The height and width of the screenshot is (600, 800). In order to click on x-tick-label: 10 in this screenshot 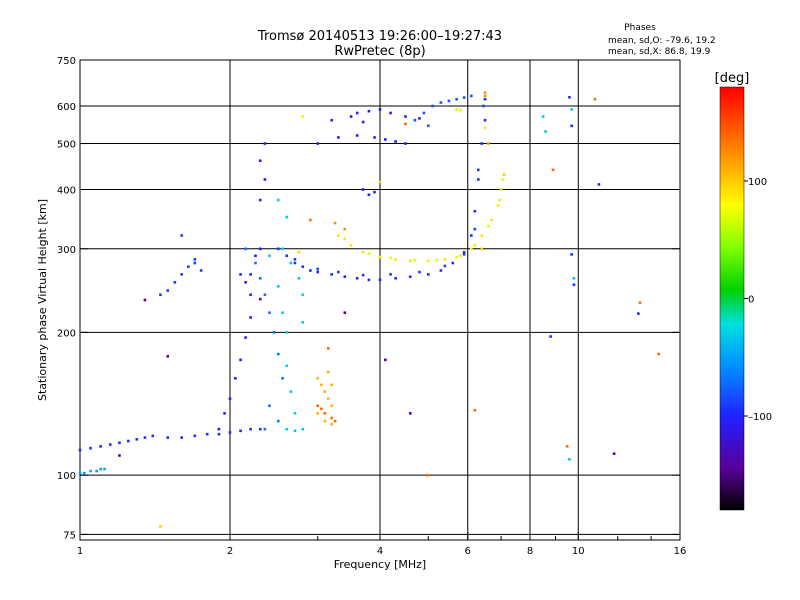, I will do `click(578, 551)`.